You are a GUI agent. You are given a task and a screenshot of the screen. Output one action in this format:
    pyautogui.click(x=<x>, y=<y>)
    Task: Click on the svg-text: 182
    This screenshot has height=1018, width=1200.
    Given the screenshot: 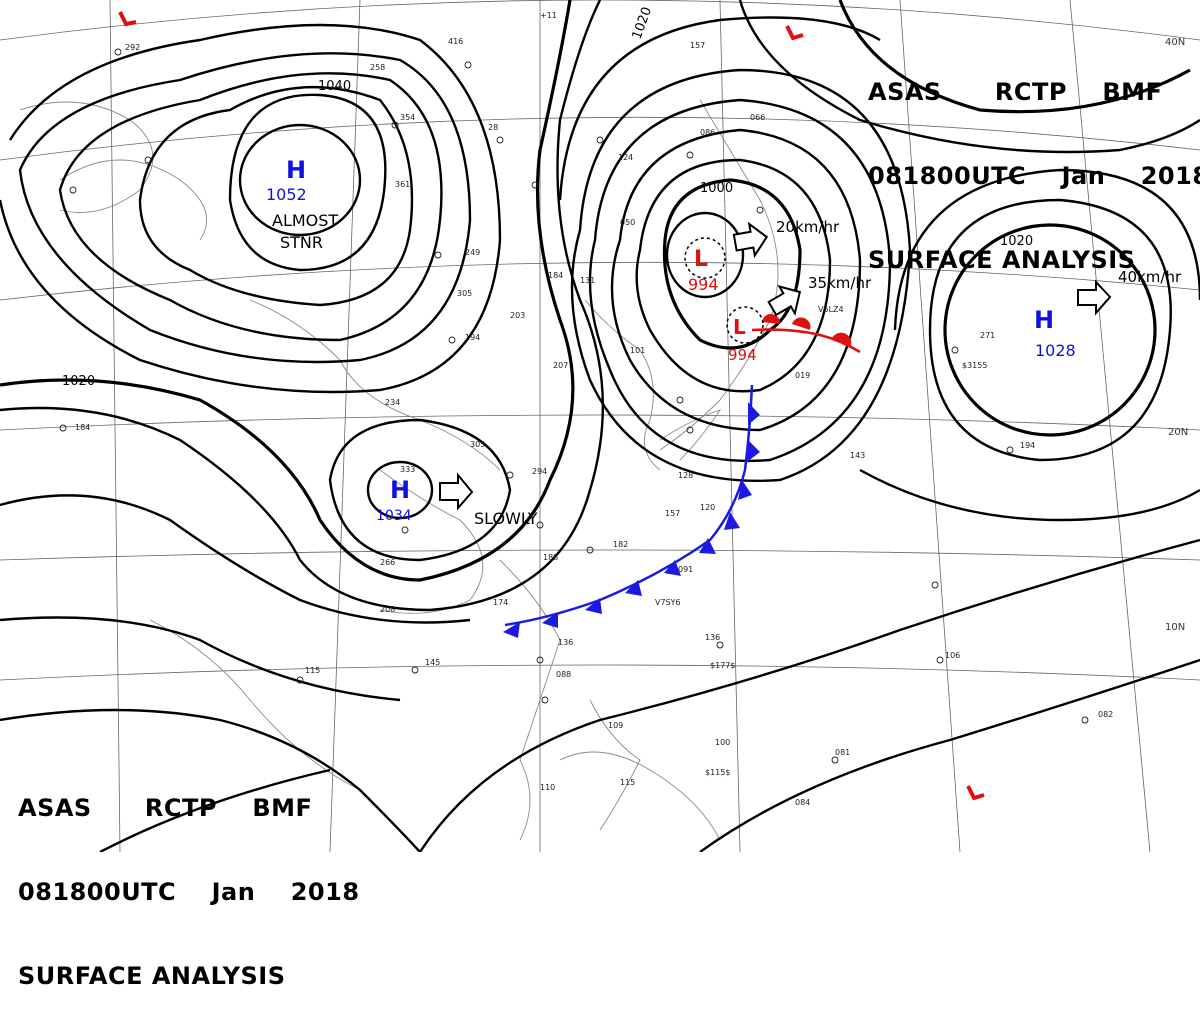 What is the action you would take?
    pyautogui.click(x=620, y=544)
    